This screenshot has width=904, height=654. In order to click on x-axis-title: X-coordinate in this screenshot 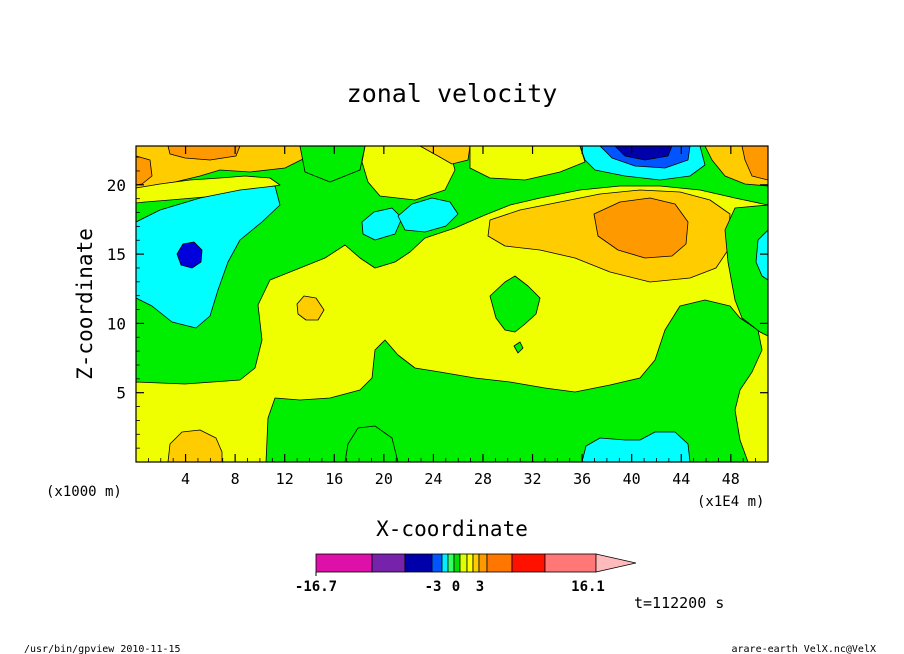, I will do `click(452, 529)`.